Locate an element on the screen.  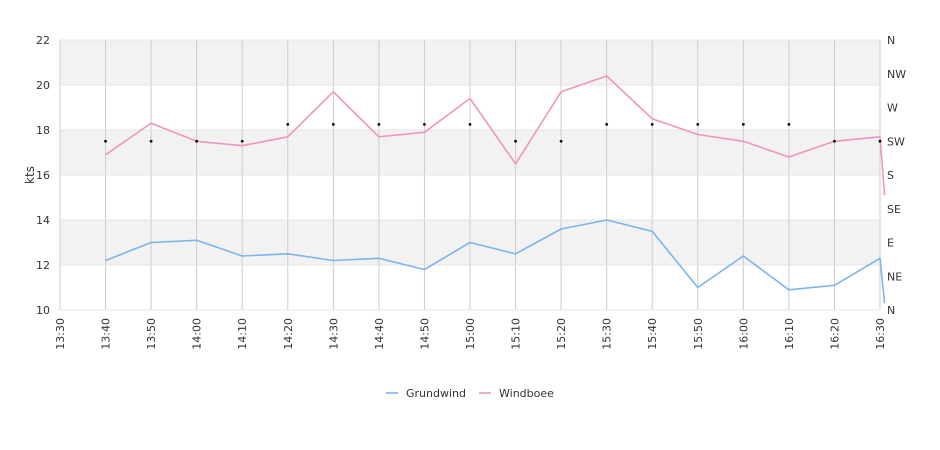
x-tick-label: 15:10 is located at coordinates (516, 334).